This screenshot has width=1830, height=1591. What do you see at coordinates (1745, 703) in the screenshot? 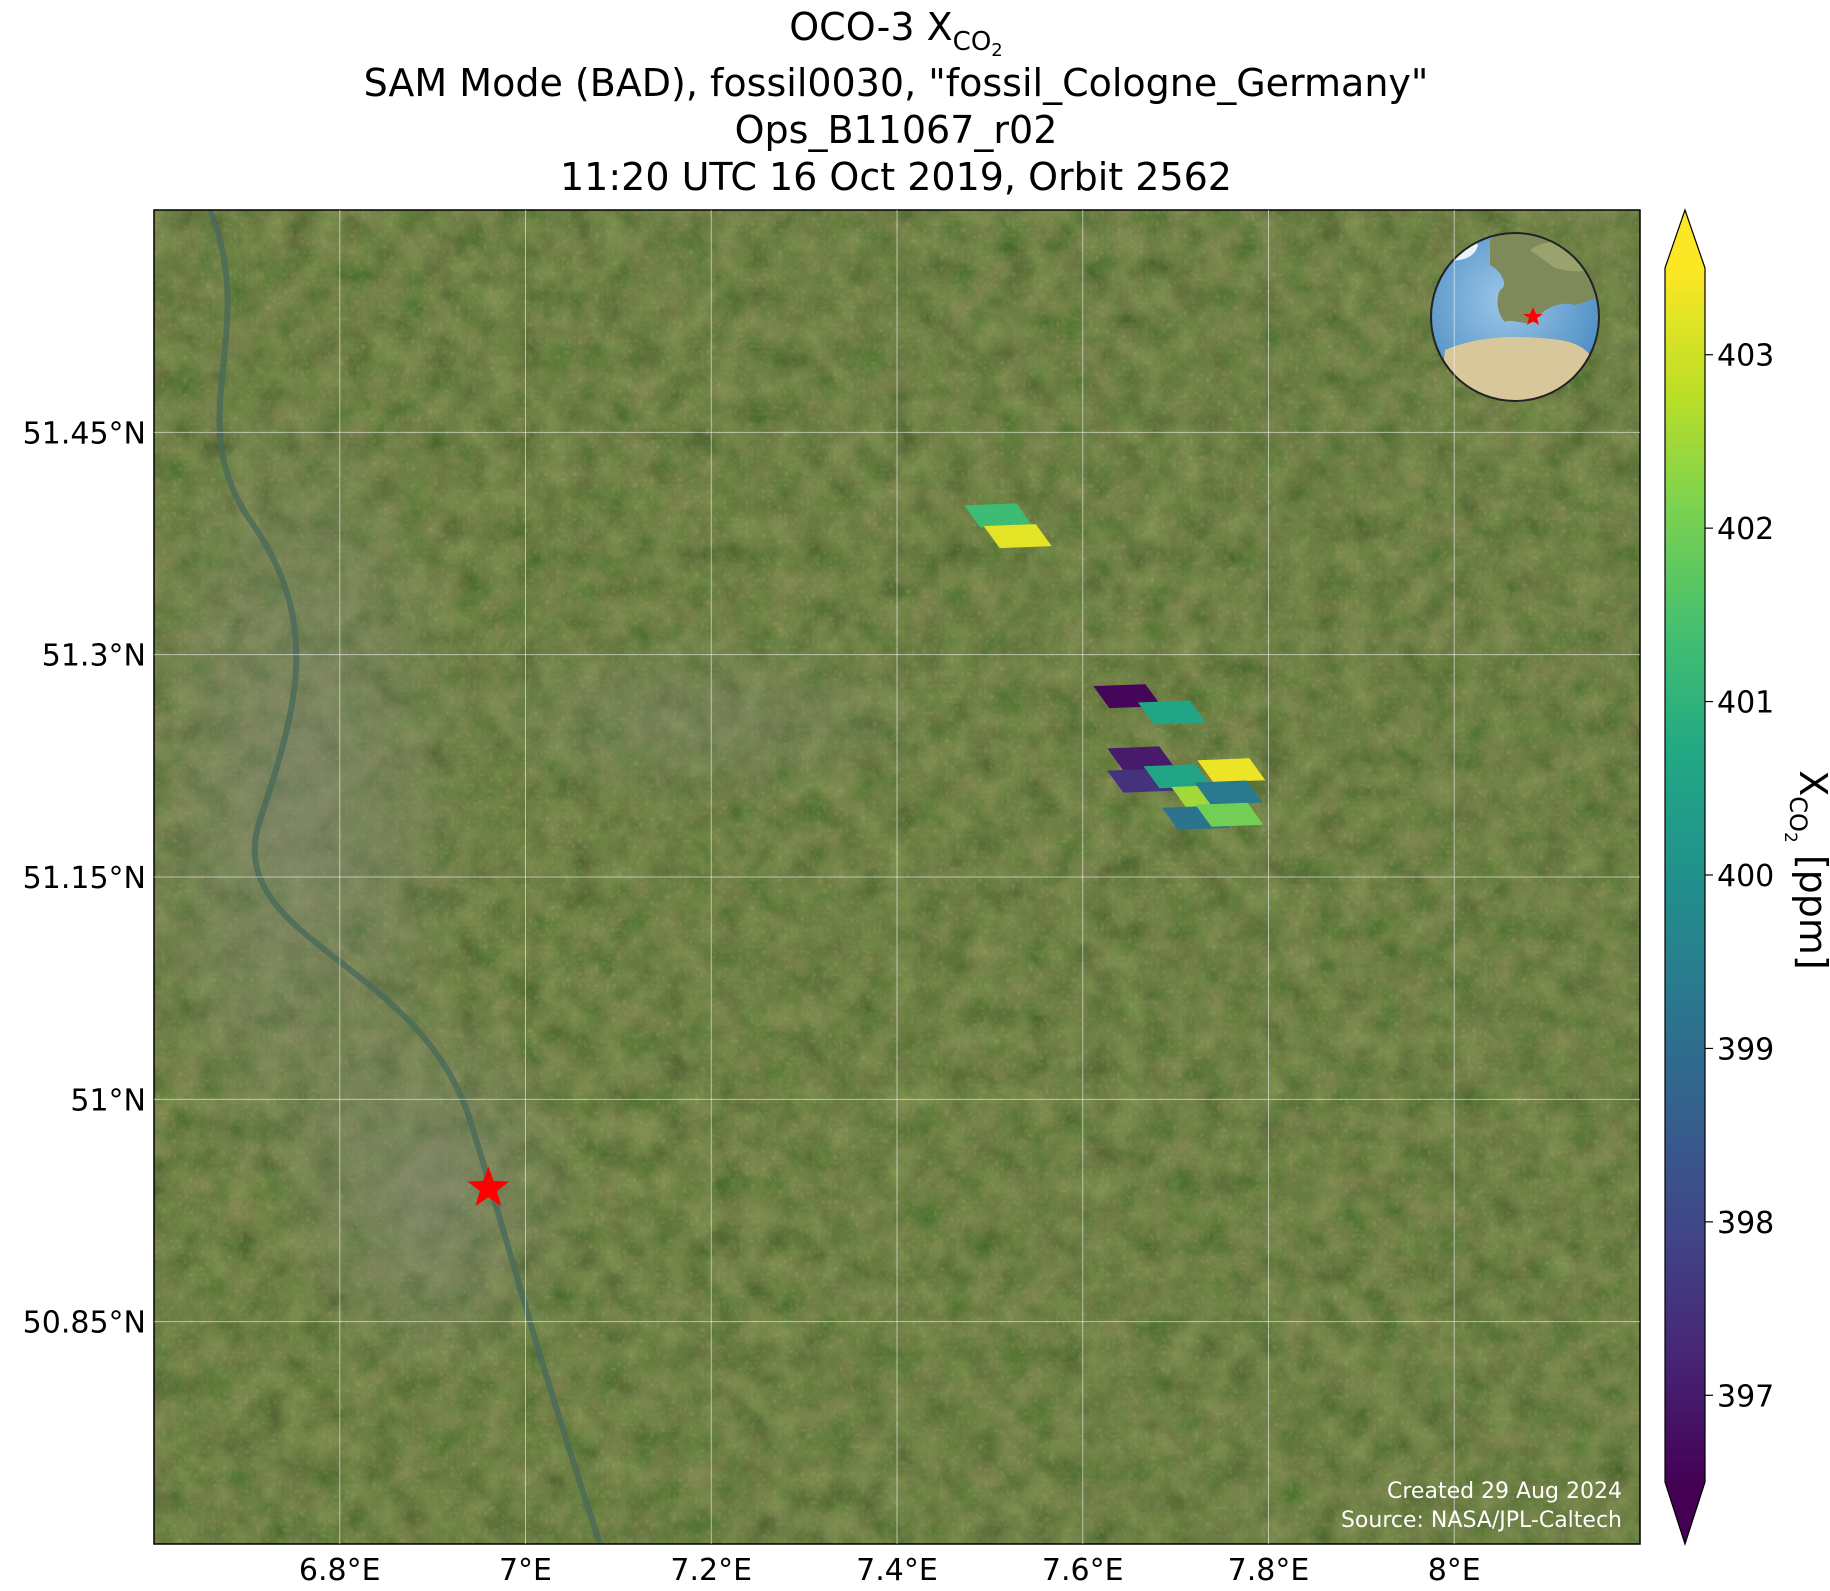
I see `colorbar-tick-label: 401` at bounding box center [1745, 703].